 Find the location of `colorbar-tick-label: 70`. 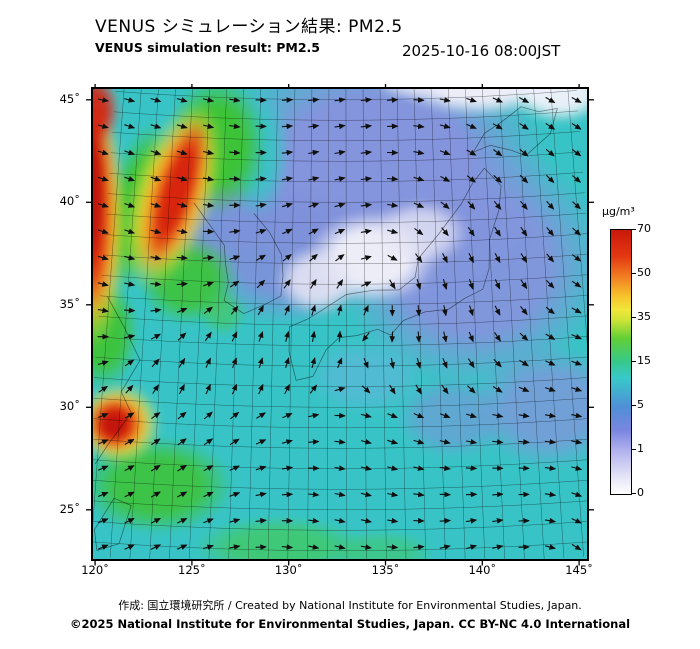

colorbar-tick-label: 70 is located at coordinates (644, 228).